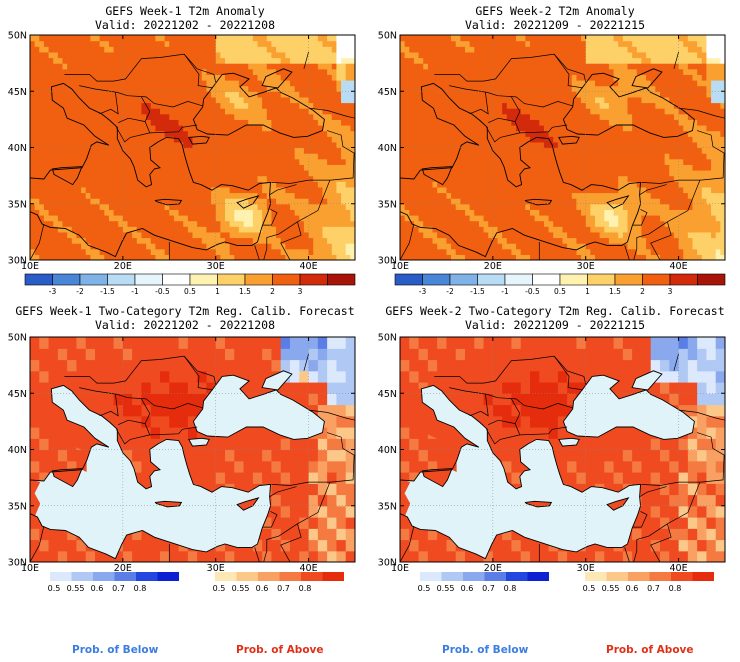 This screenshot has height=662, width=740. I want to click on country-border, so click(200, 68).